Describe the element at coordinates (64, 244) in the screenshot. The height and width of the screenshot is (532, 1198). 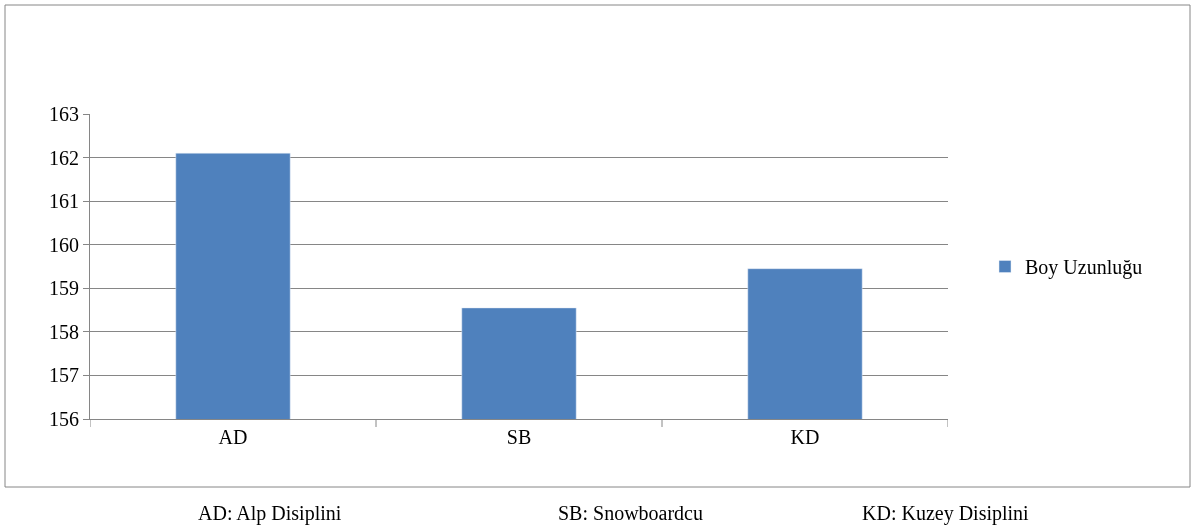
I see `y-tick-label: 160` at that location.